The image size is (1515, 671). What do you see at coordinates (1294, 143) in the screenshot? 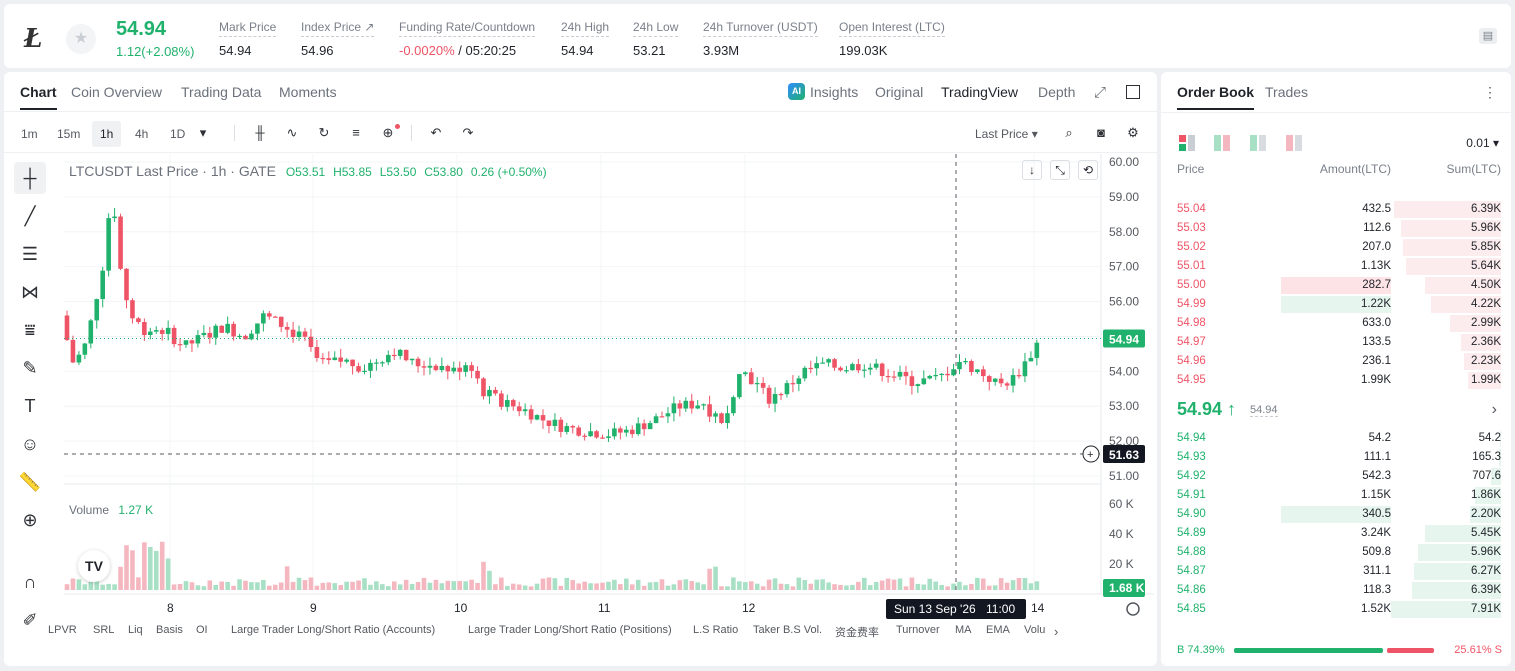
I see `view-asks-icon` at bounding box center [1294, 143].